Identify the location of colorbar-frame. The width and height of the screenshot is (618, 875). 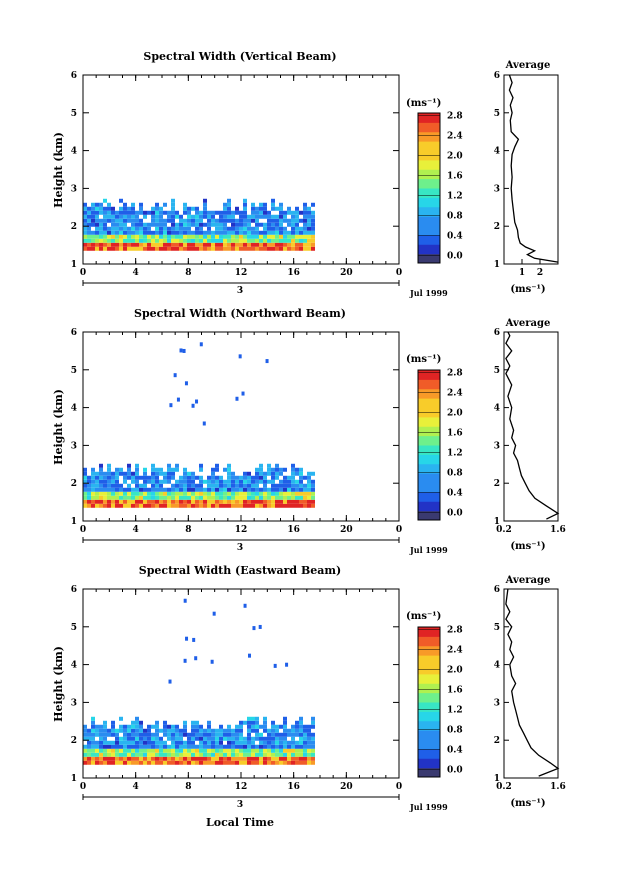
(429, 702).